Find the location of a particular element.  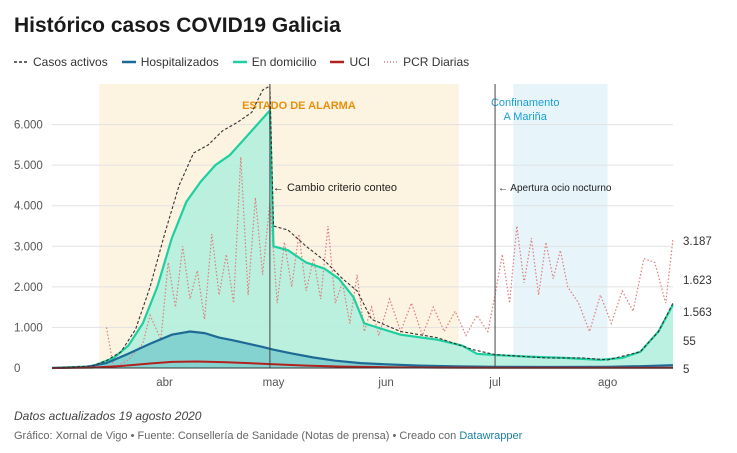

x-tick-label: jul is located at coordinates (494, 383).